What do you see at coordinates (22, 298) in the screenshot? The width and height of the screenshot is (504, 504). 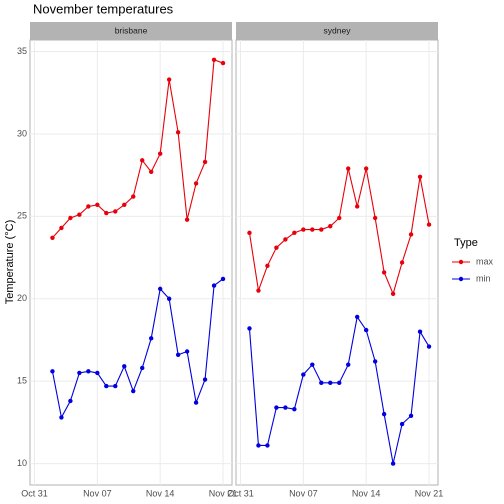 I see `y-tick-label: 20` at bounding box center [22, 298].